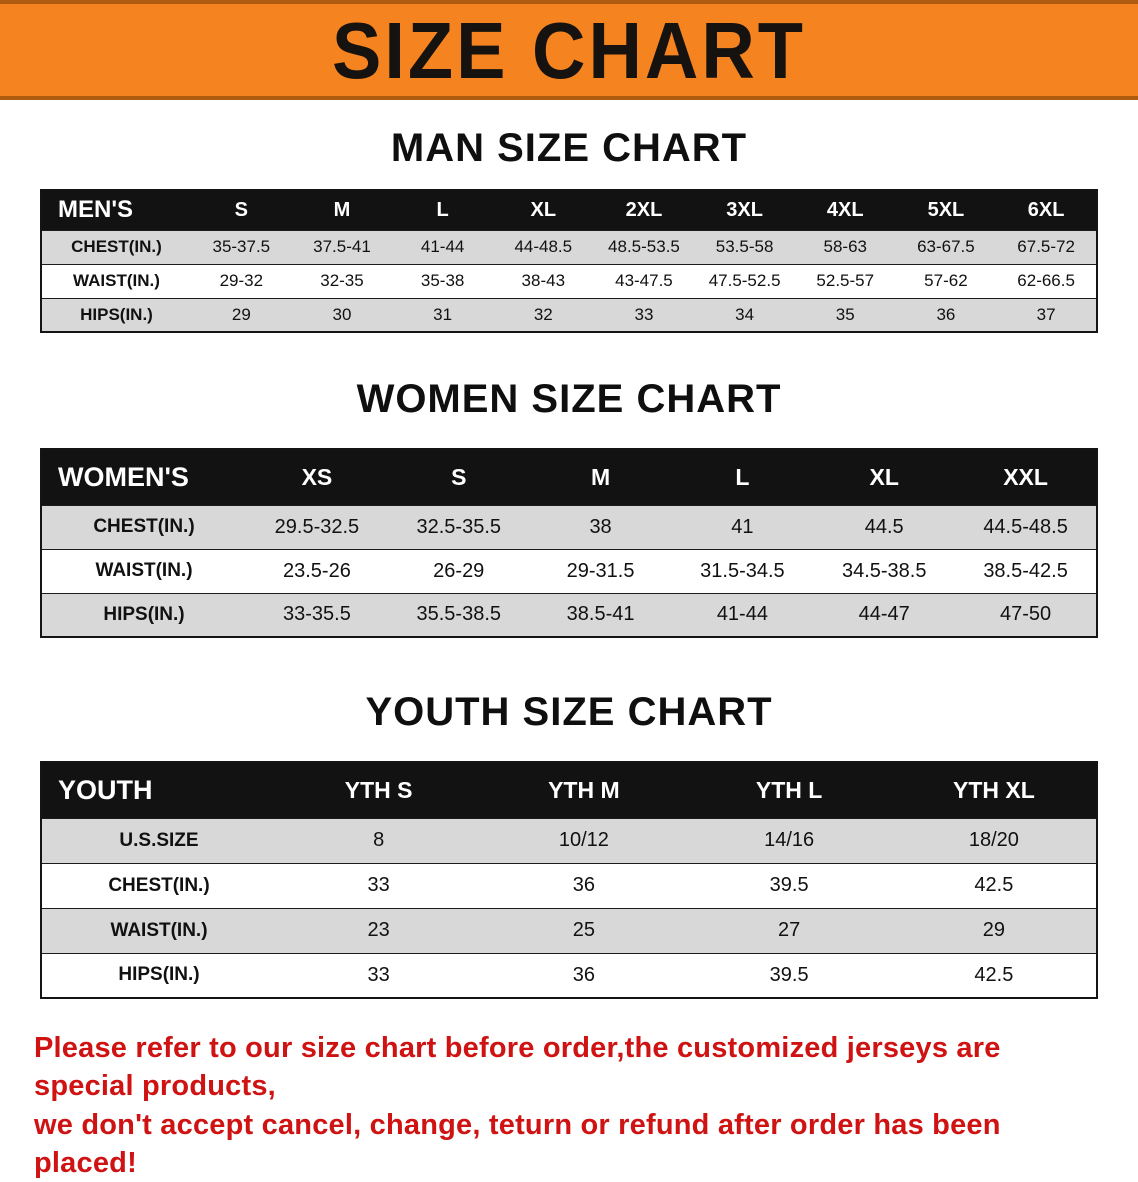 This screenshot has height=1182, width=1138. Describe the element at coordinates (946, 210) in the screenshot. I see `size-column-header: 5XL` at that location.